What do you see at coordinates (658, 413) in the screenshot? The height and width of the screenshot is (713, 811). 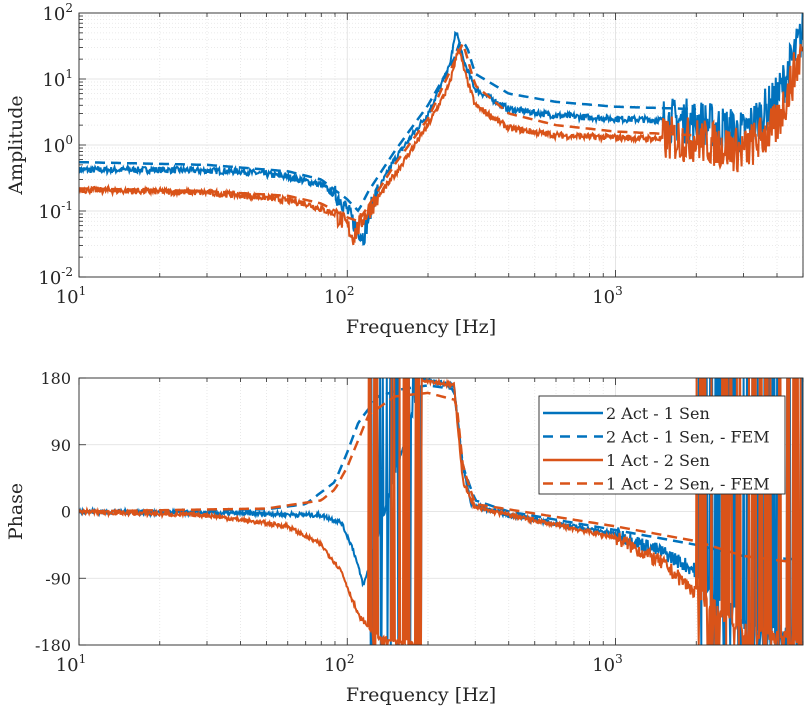 I see `legend-entry: 2 Act - 1 Sen` at bounding box center [658, 413].